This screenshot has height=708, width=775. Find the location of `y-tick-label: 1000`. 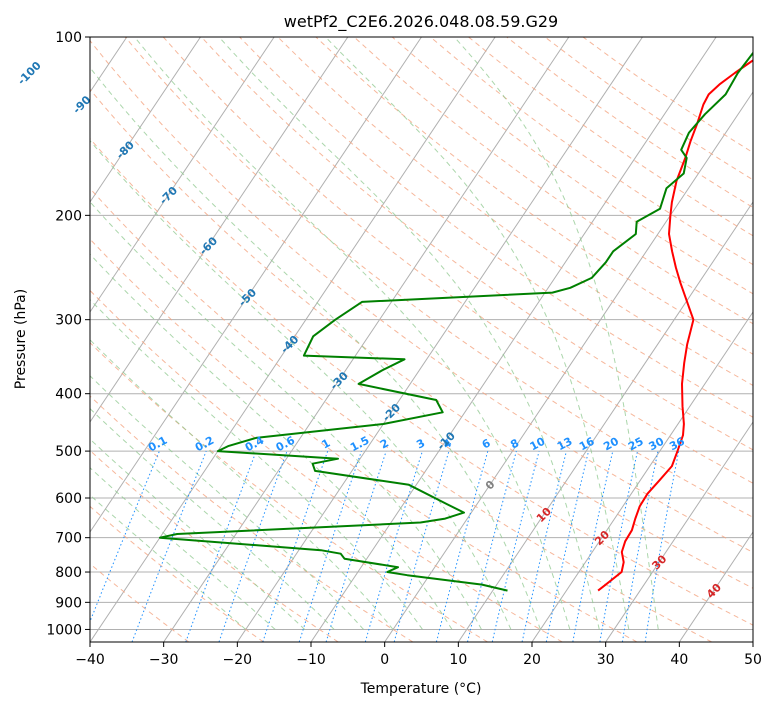

y-tick-label: 1000 is located at coordinates (64, 630).